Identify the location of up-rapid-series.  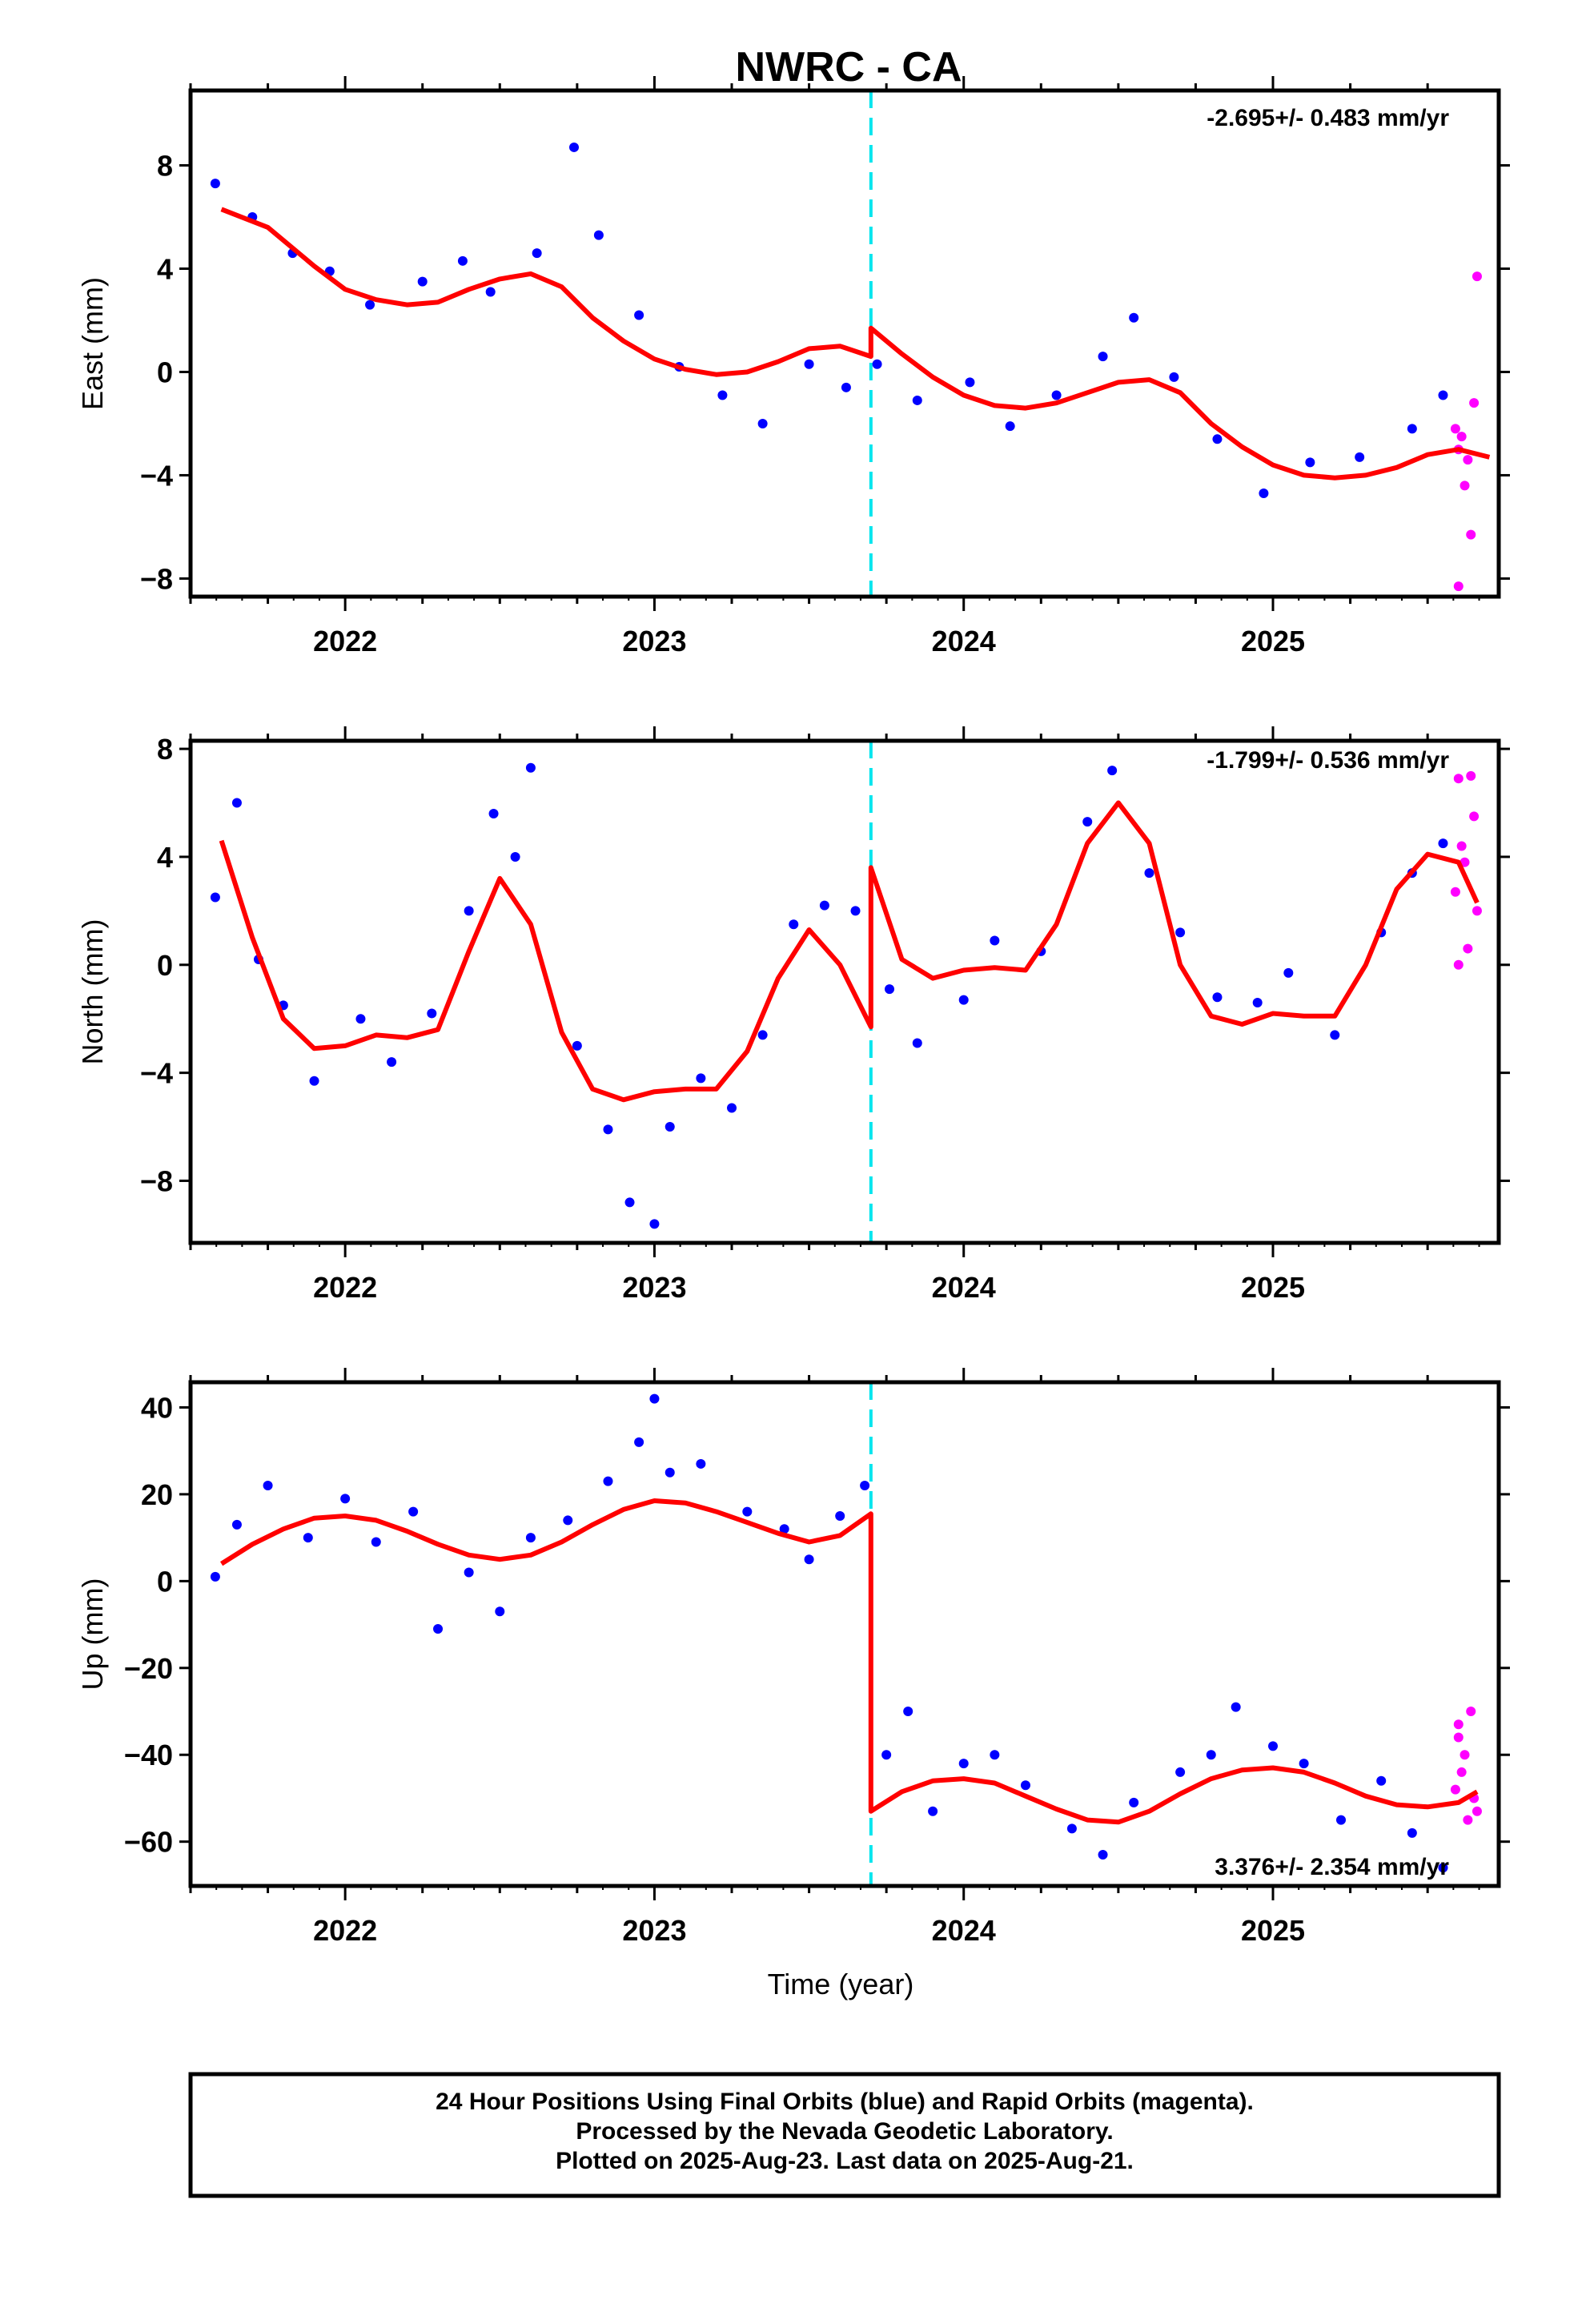
(1466, 1766).